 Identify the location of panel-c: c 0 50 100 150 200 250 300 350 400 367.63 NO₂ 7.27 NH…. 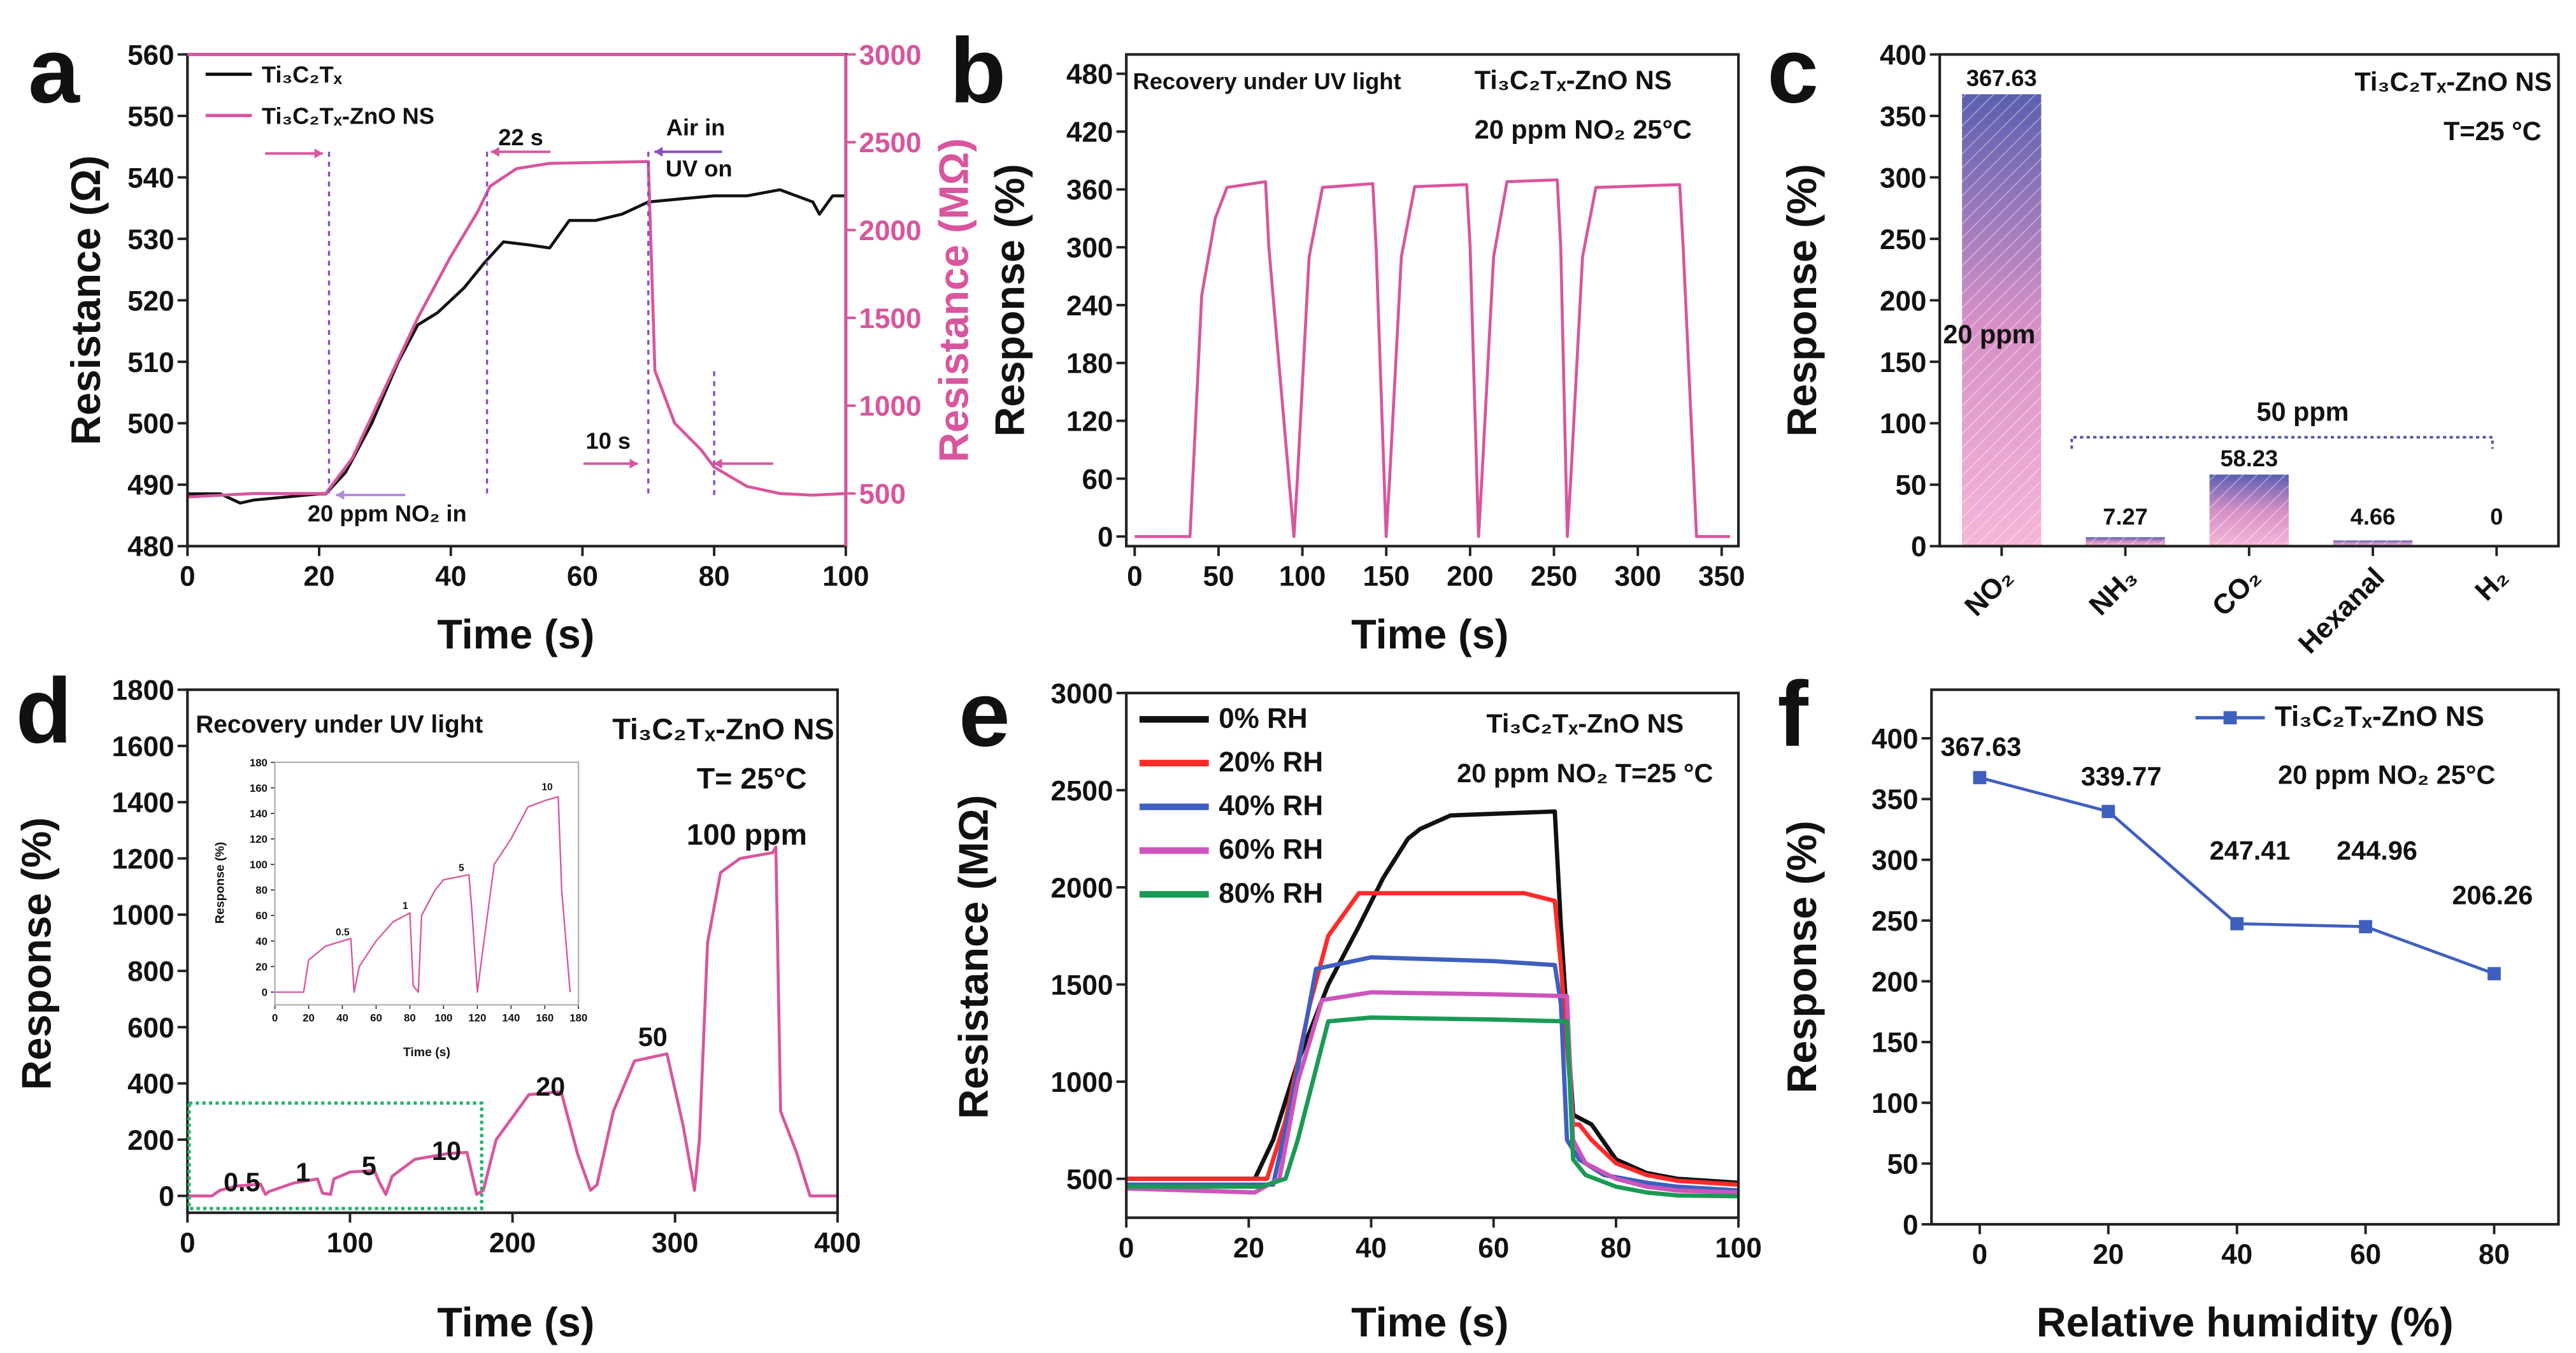
(2163, 340).